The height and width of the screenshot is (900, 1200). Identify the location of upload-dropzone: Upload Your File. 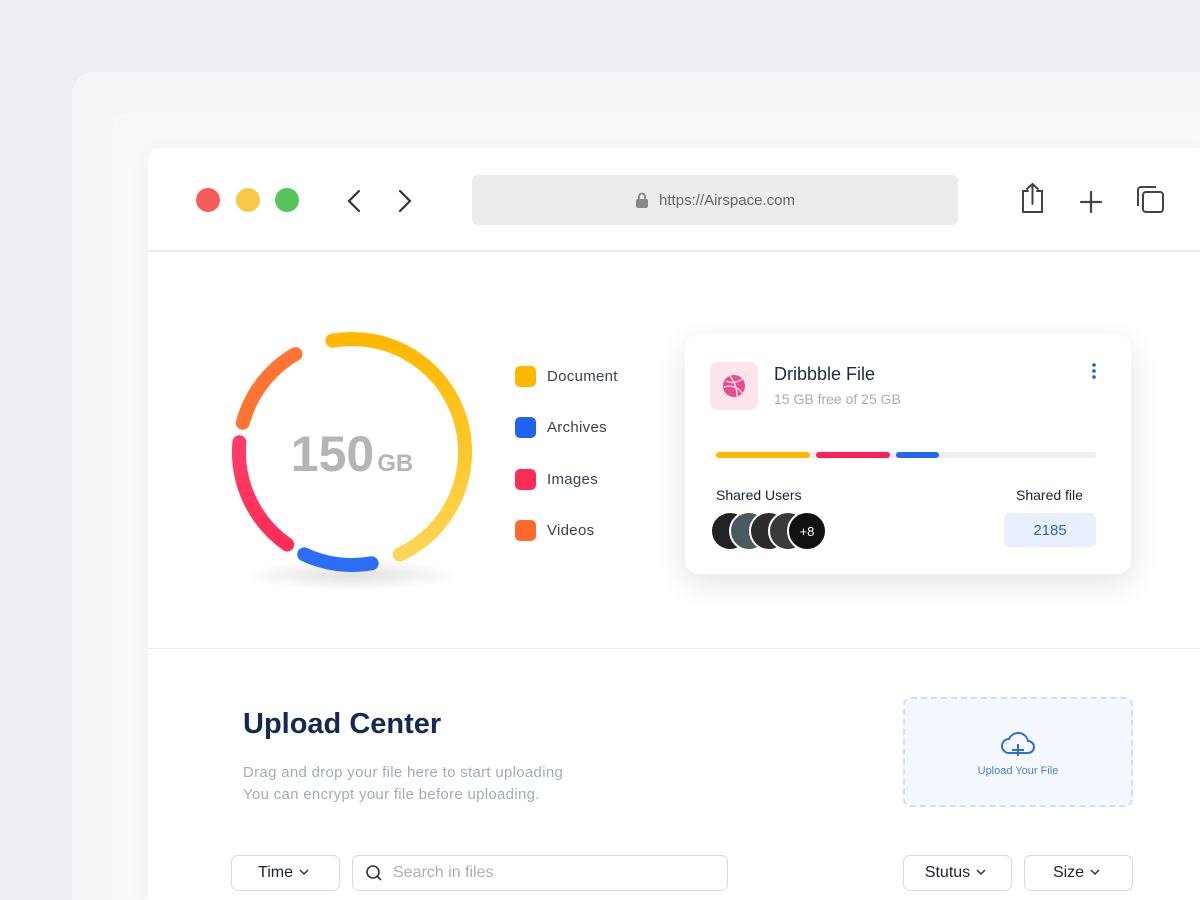
(1018, 752).